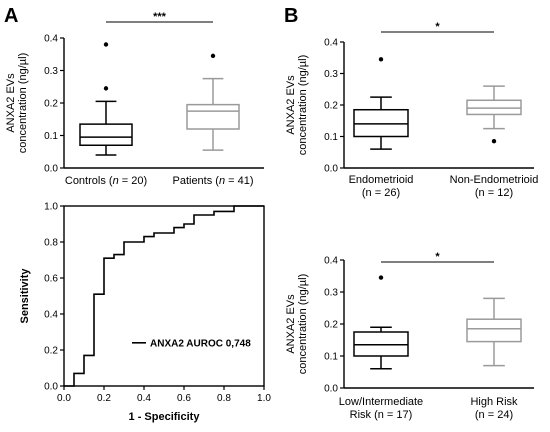 Image resolution: width=550 pixels, height=432 pixels. Describe the element at coordinates (381, 180) in the screenshot. I see `b-top-category-label: Endometrioid` at that location.